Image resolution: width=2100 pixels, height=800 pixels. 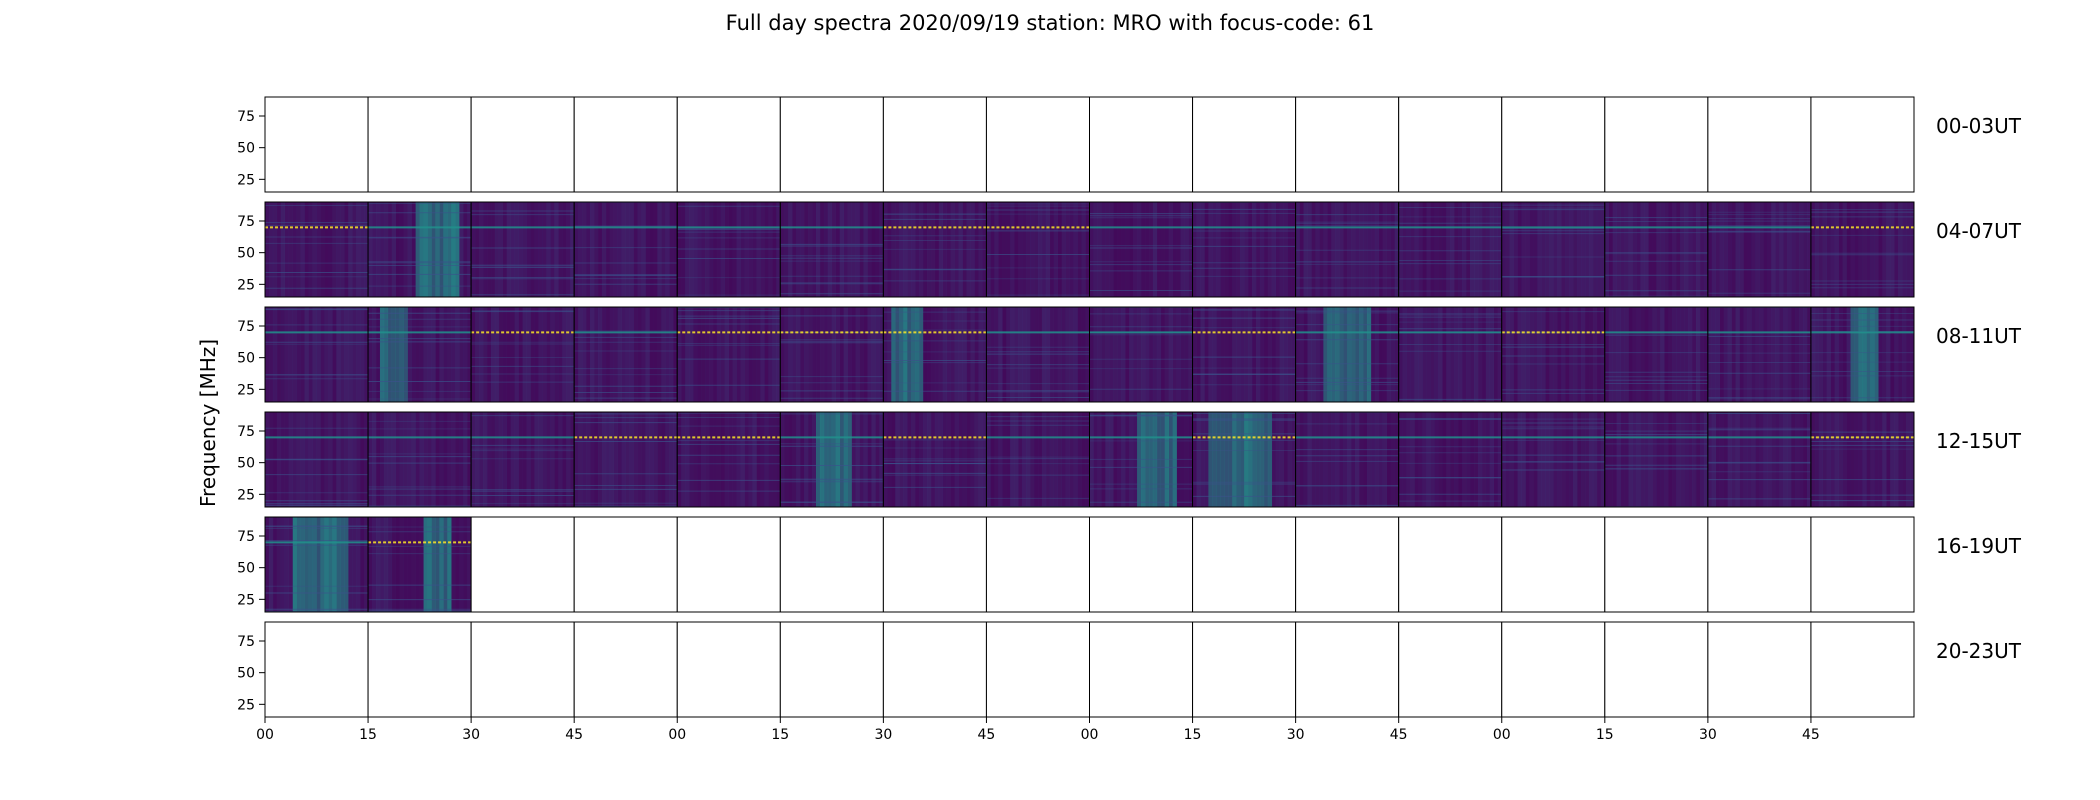 I want to click on y-tick-label: 75, so click(x=246, y=537).